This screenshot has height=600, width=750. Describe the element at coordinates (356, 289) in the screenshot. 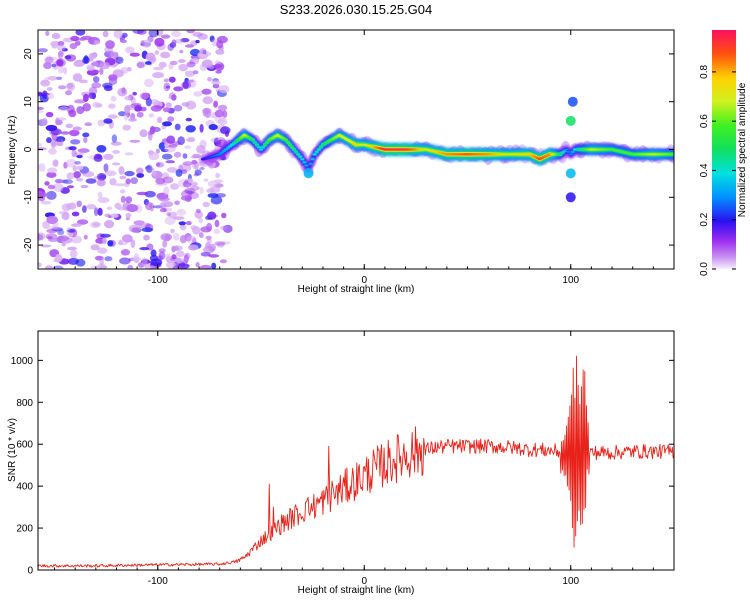

I see `spectrogram-xlabel: Height of straight line (km)` at that location.